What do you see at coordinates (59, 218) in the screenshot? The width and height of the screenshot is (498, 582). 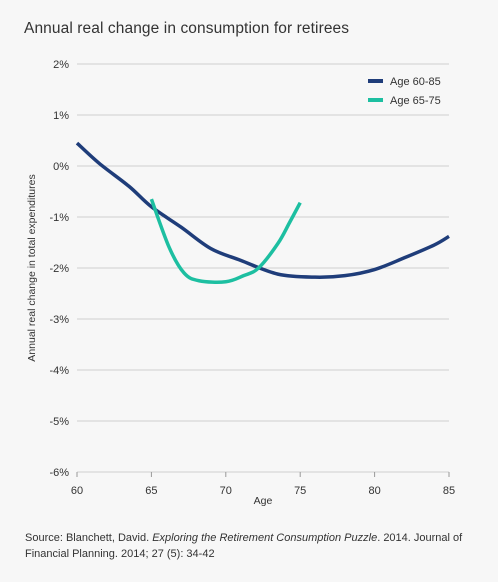 I see `y-tick-label: -1%` at bounding box center [59, 218].